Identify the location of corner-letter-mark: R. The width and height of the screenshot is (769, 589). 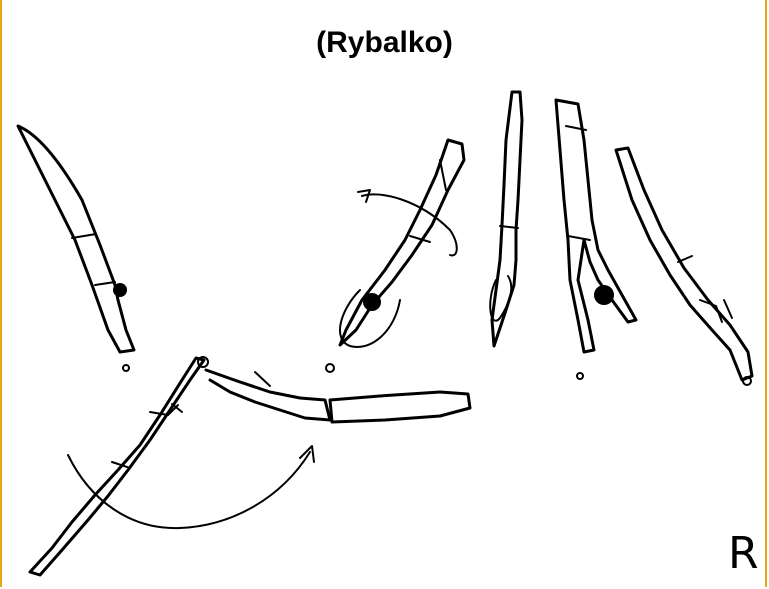
(743, 553).